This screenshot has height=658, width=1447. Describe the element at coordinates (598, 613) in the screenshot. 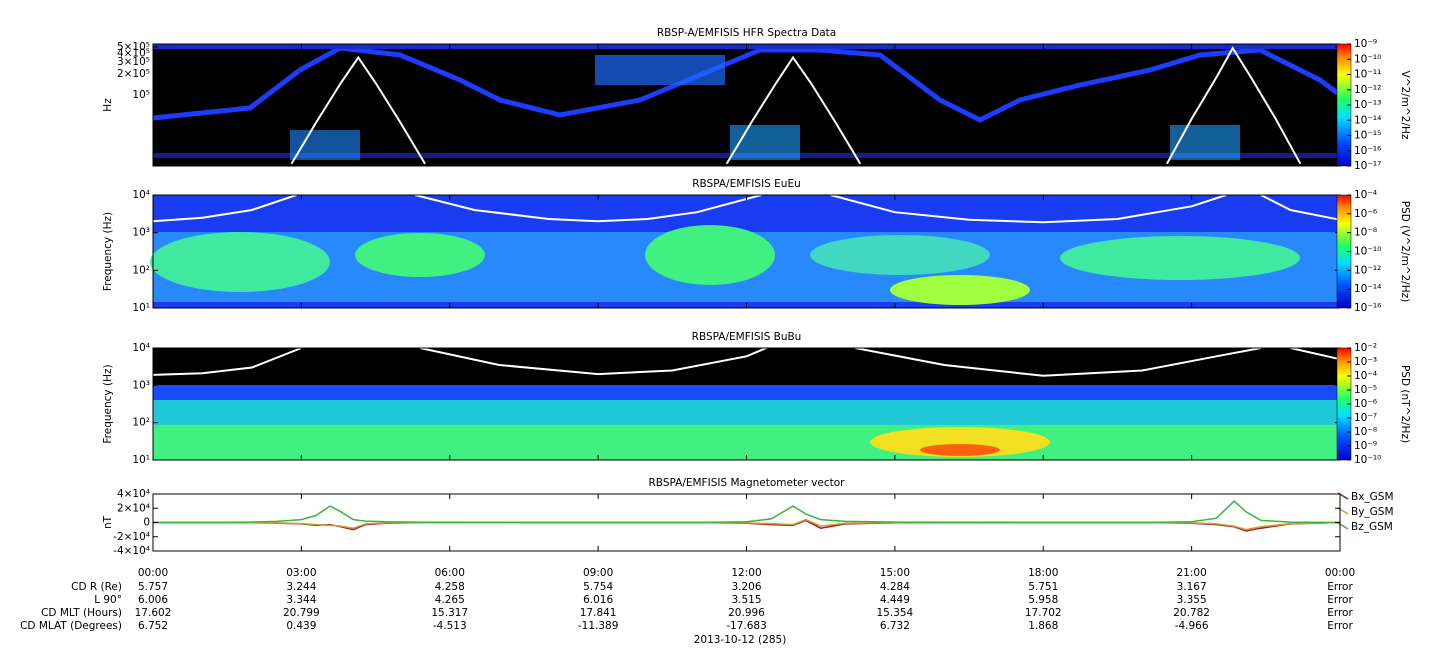

I see `ephemeris-value: 17.841` at that location.